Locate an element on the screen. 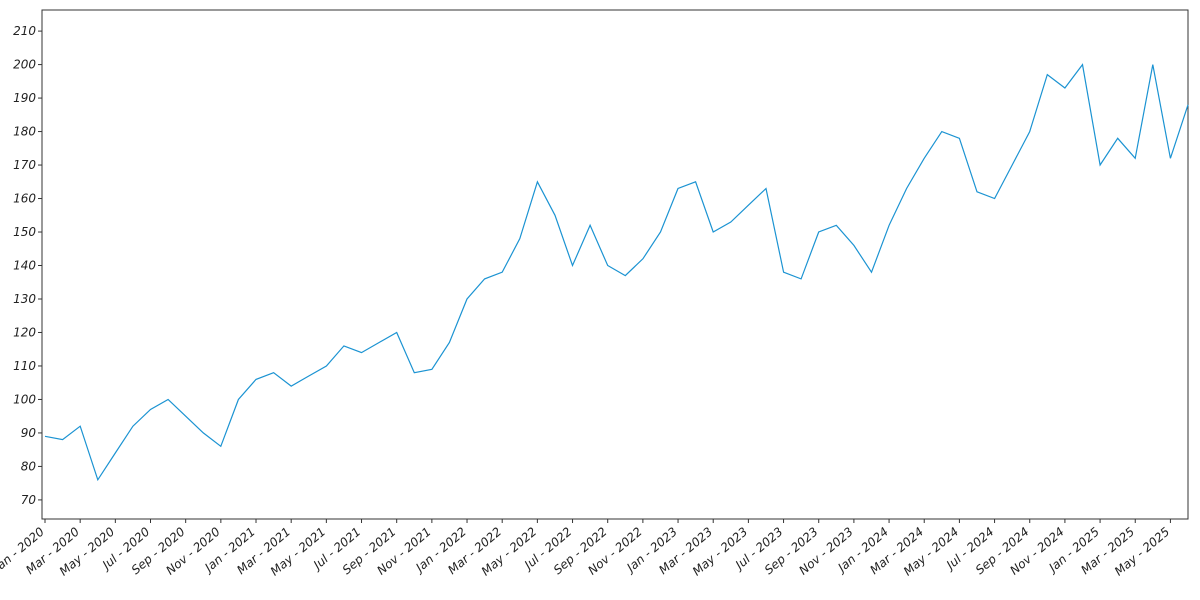 Image resolution: width=1200 pixels, height=600 pixels. y-tick-label: 200 is located at coordinates (24, 65).